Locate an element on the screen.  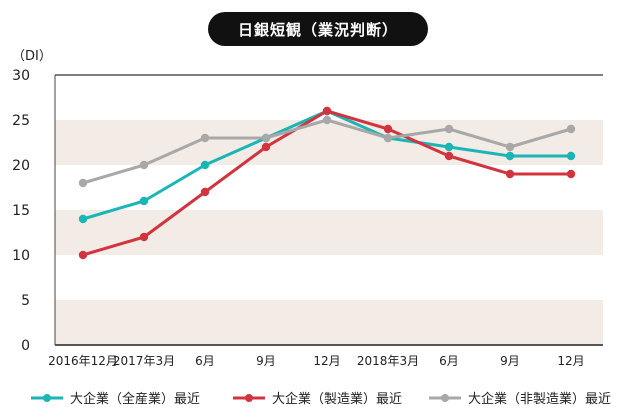
y-tick-label: 10 is located at coordinates (21, 256).